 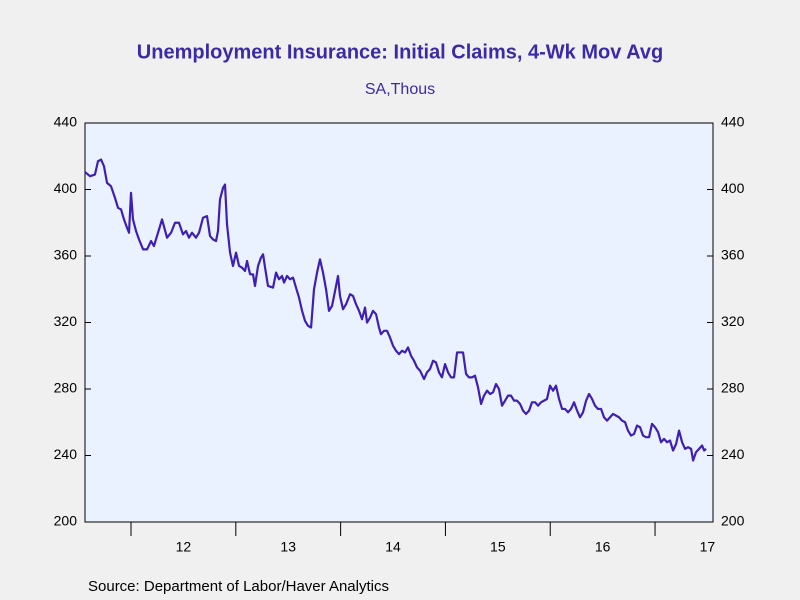 I want to click on y-tick-label: 240, so click(x=66, y=454).